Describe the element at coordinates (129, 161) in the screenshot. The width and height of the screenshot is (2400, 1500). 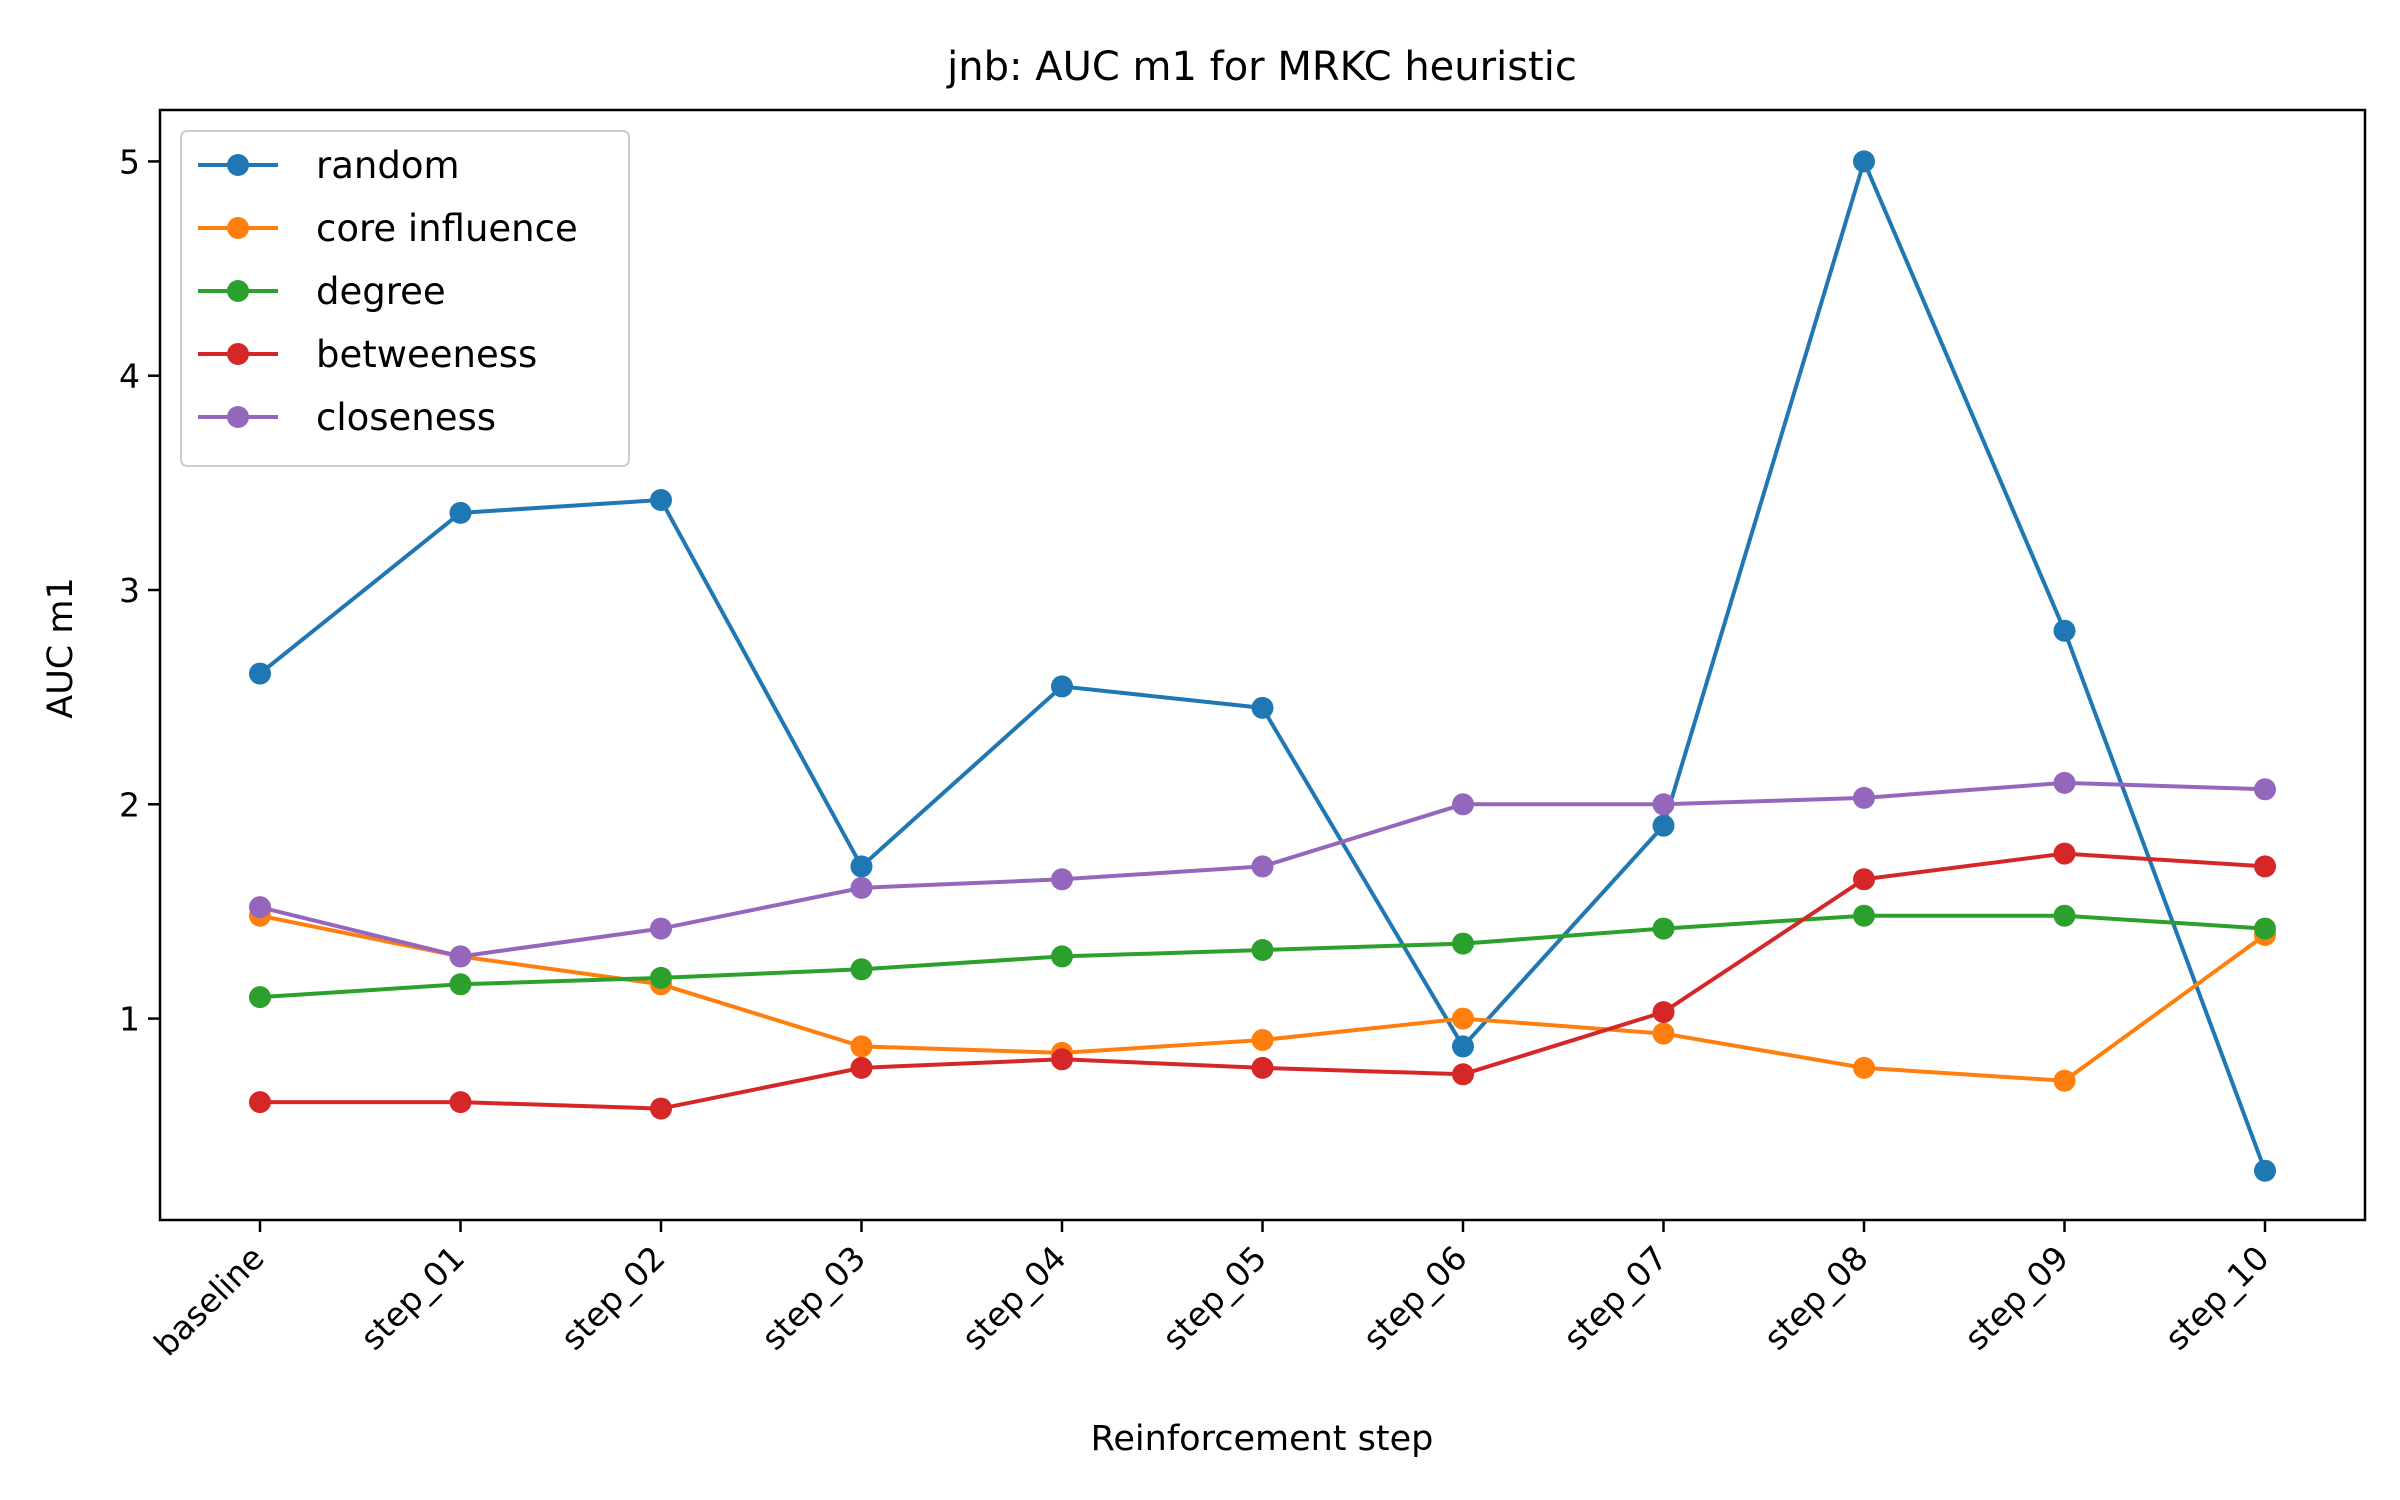
I see `y-tick-label: 5` at that location.